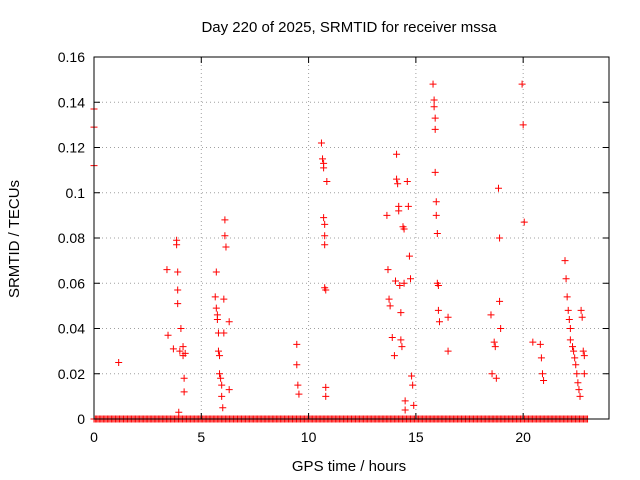  What do you see at coordinates (76, 193) in the screenshot?
I see `y-tick-label: 0.1` at bounding box center [76, 193].